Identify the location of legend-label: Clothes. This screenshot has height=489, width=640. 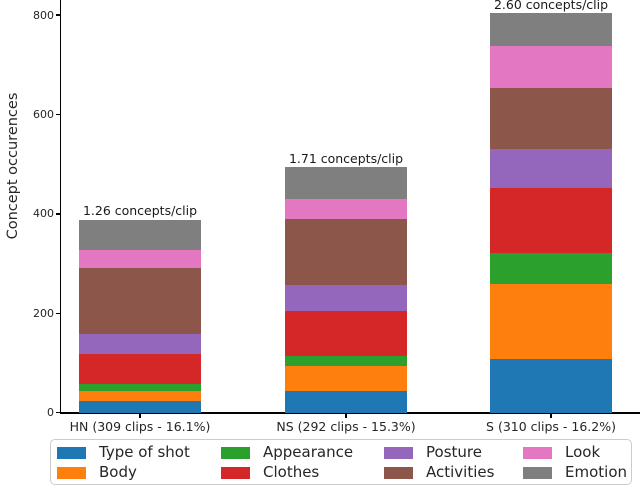
(291, 472).